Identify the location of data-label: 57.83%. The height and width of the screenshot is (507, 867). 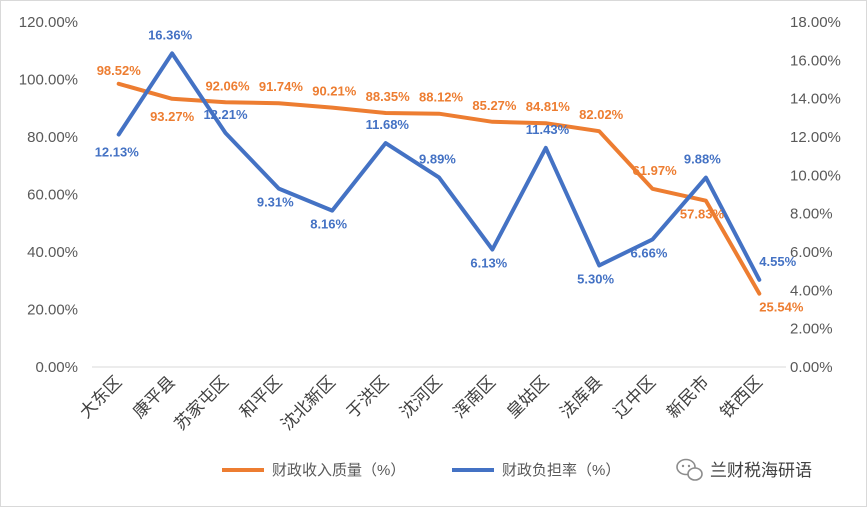
(702, 214).